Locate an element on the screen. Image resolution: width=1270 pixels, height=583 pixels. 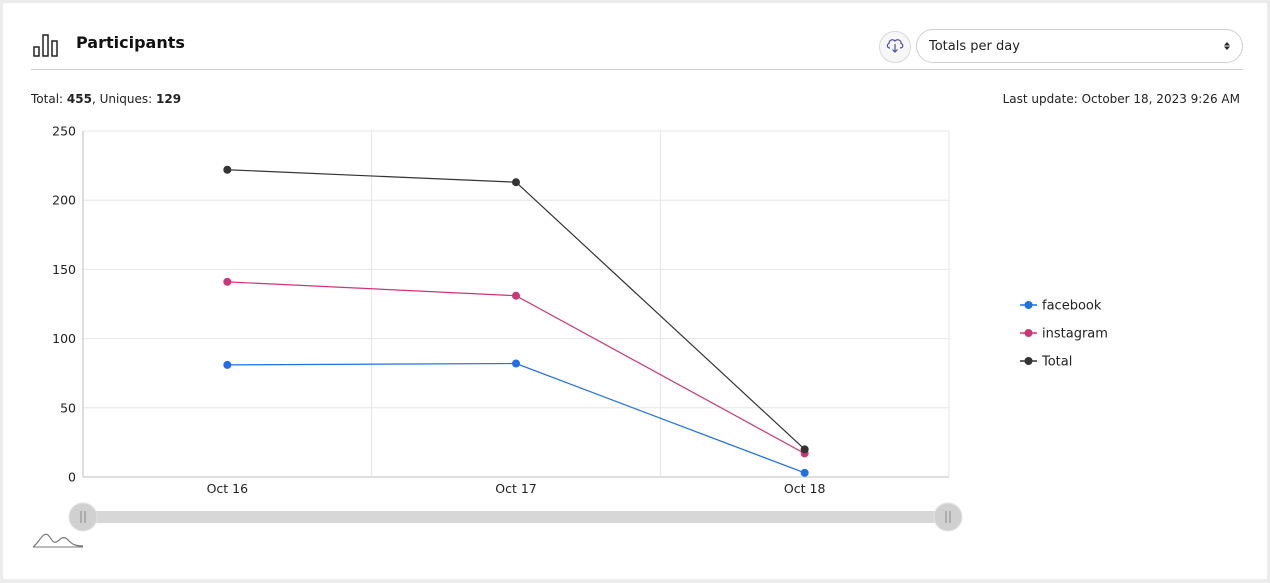
last-update: Last update: October 18, 2023 9:26 AM is located at coordinates (1121, 99).